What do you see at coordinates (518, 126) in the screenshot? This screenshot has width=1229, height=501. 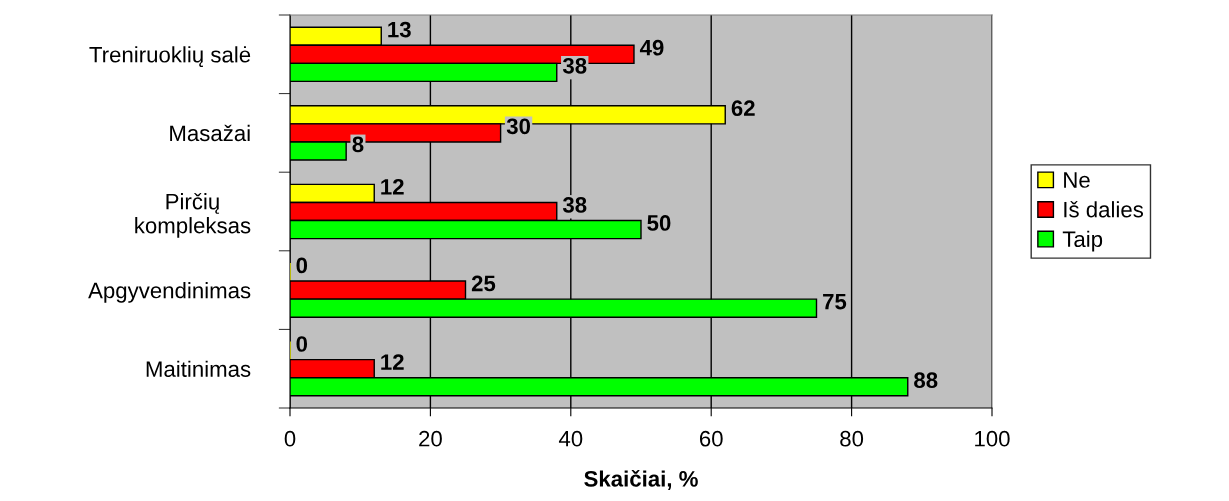 I see `data-label: 30` at bounding box center [518, 126].